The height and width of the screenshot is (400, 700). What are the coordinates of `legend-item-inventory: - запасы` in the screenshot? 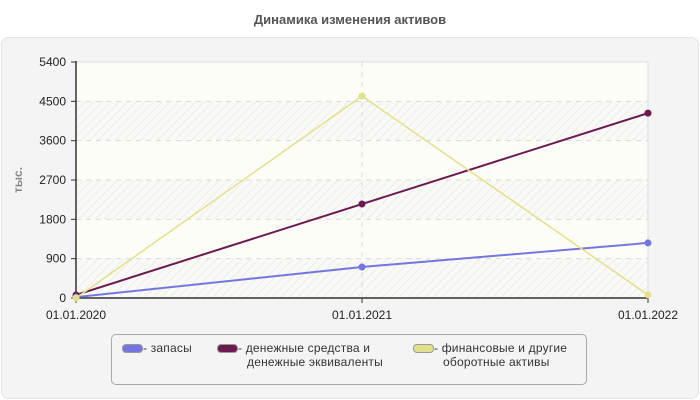 It's located at (157, 348).